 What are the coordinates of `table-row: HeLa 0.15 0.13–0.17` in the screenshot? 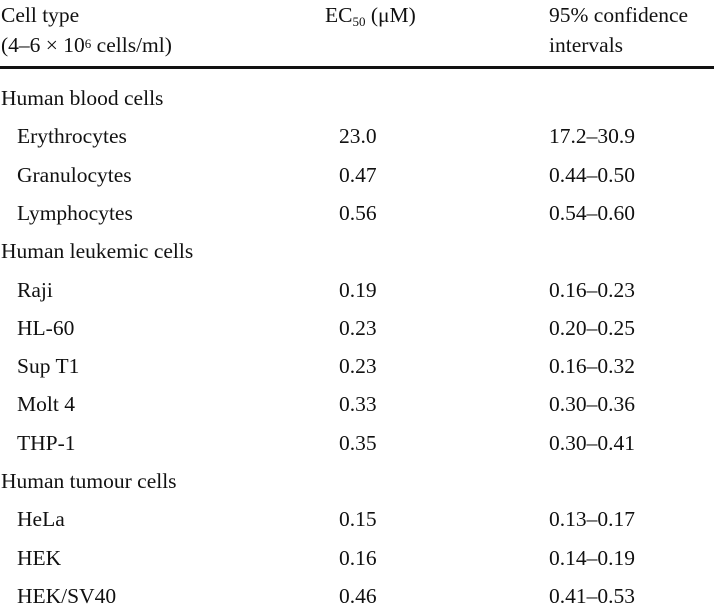 It's located at (357, 519).